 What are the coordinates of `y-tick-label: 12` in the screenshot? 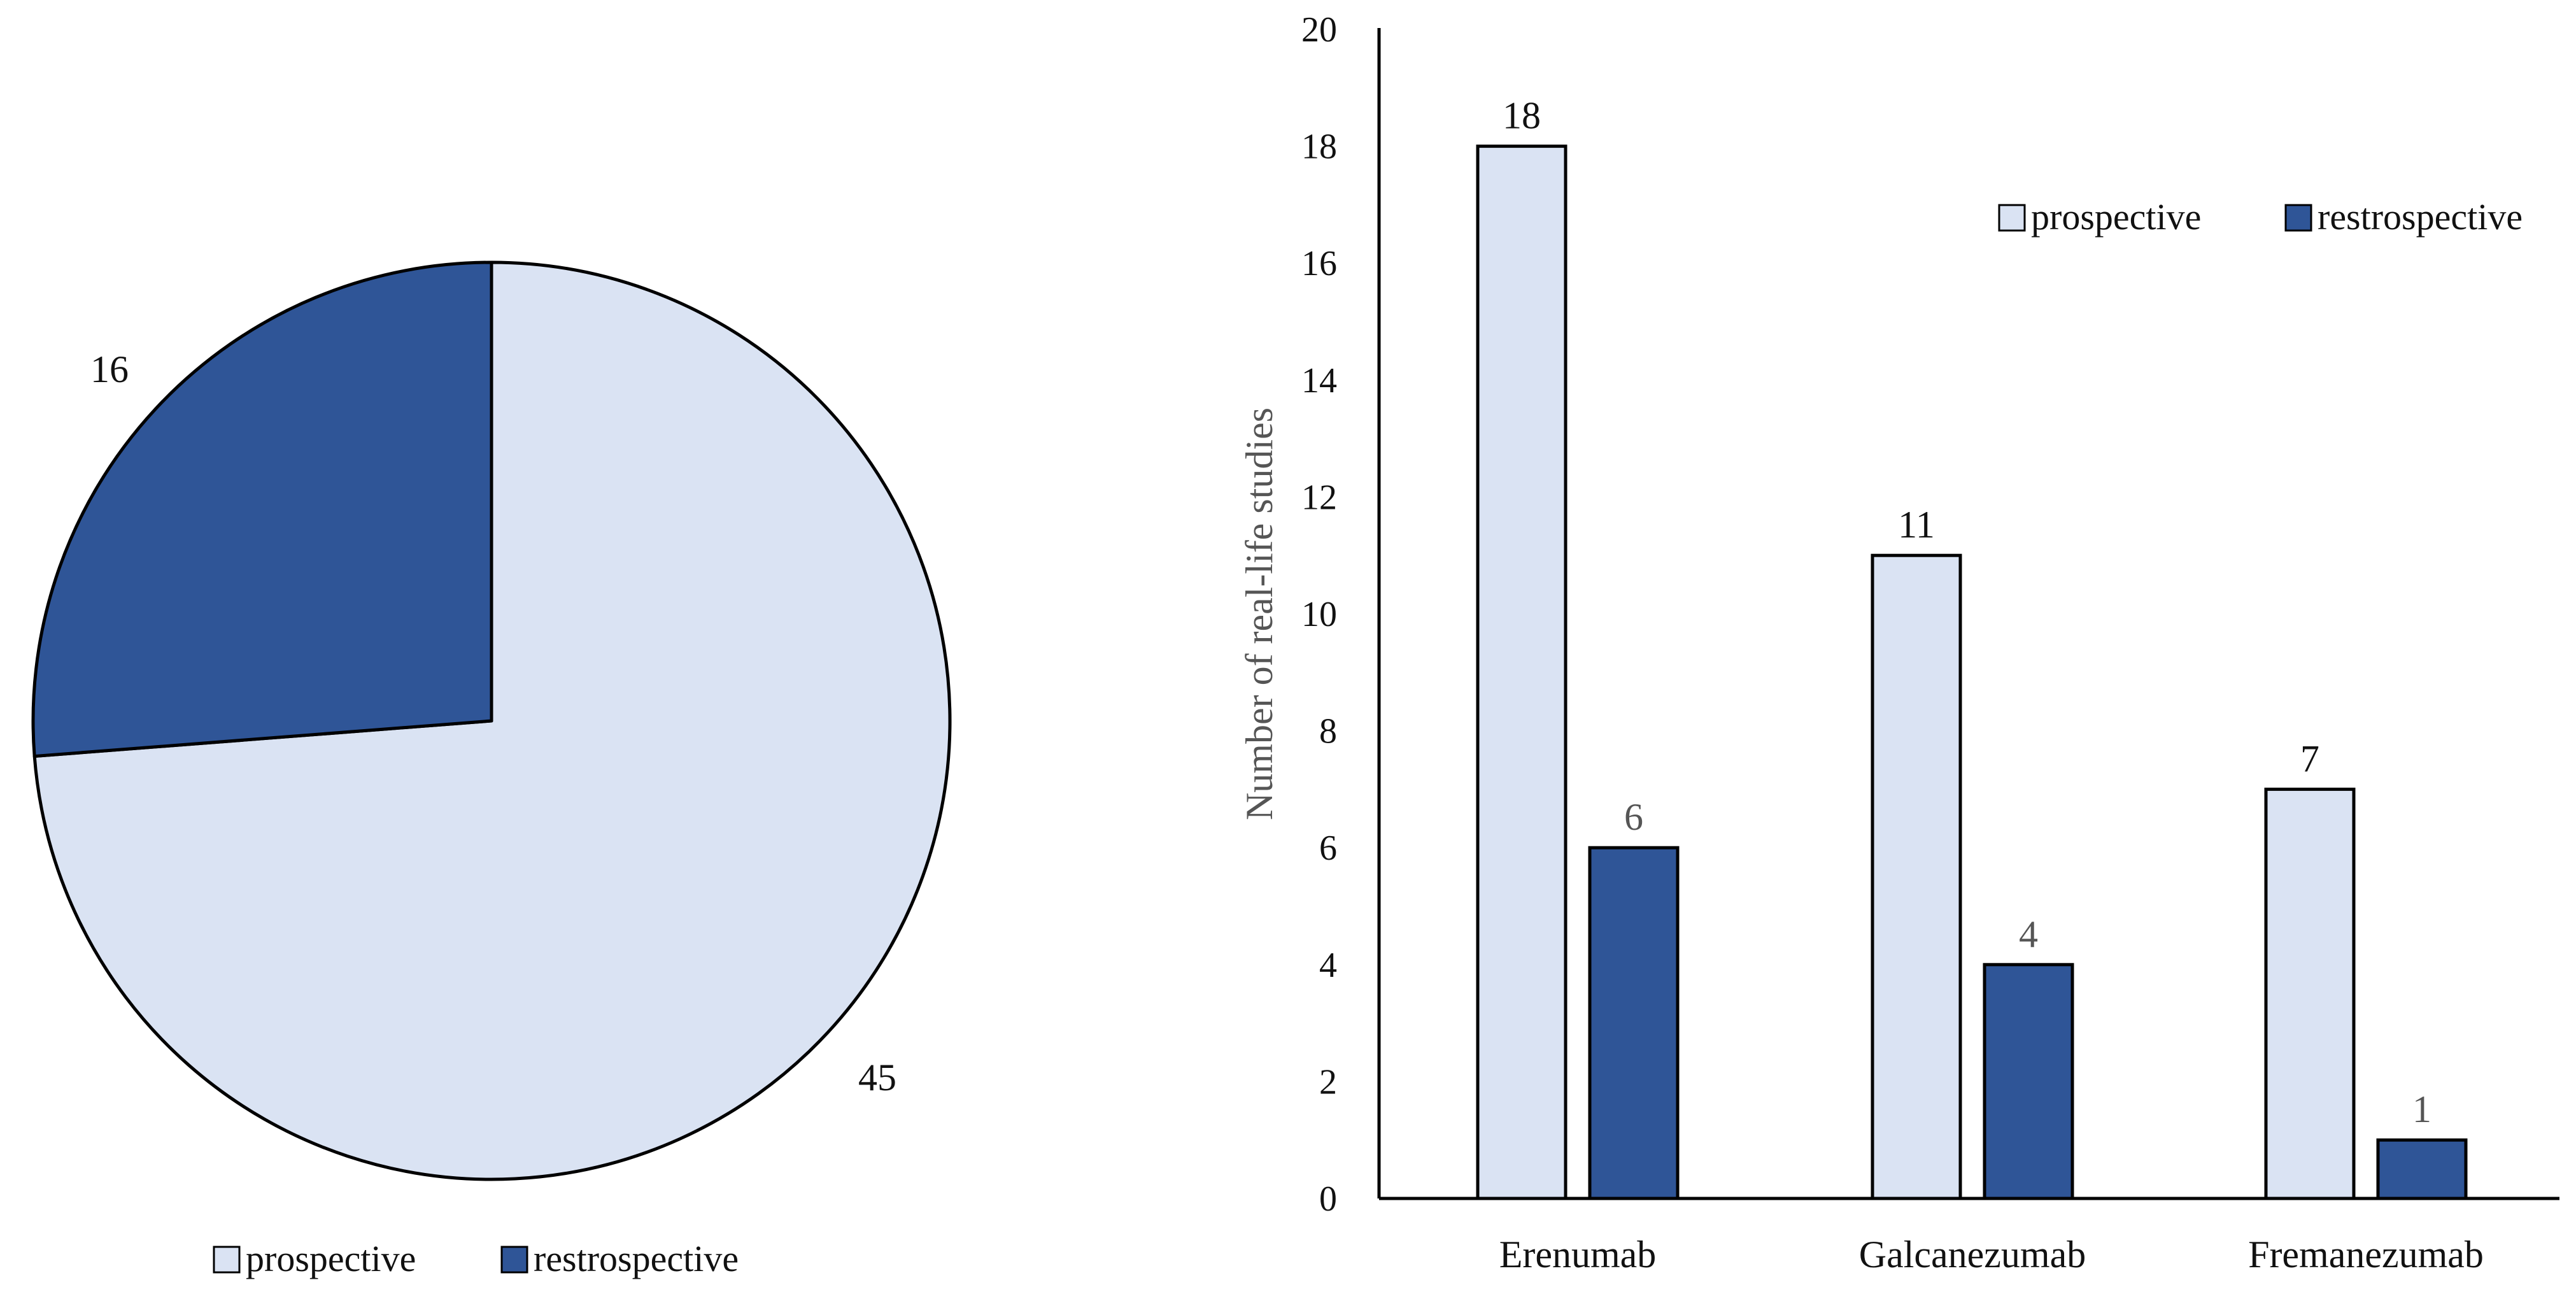 It's located at (1319, 497).